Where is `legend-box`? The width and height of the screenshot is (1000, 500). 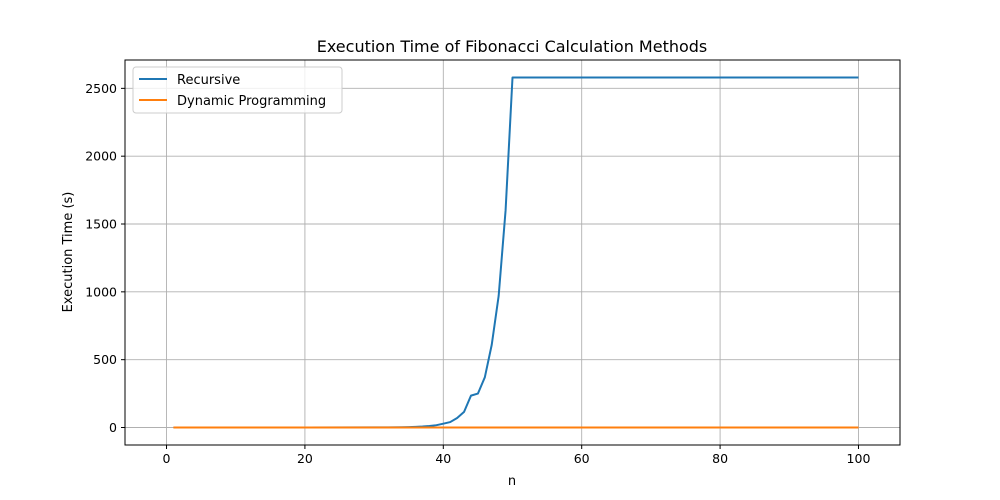 legend-box is located at coordinates (237, 90).